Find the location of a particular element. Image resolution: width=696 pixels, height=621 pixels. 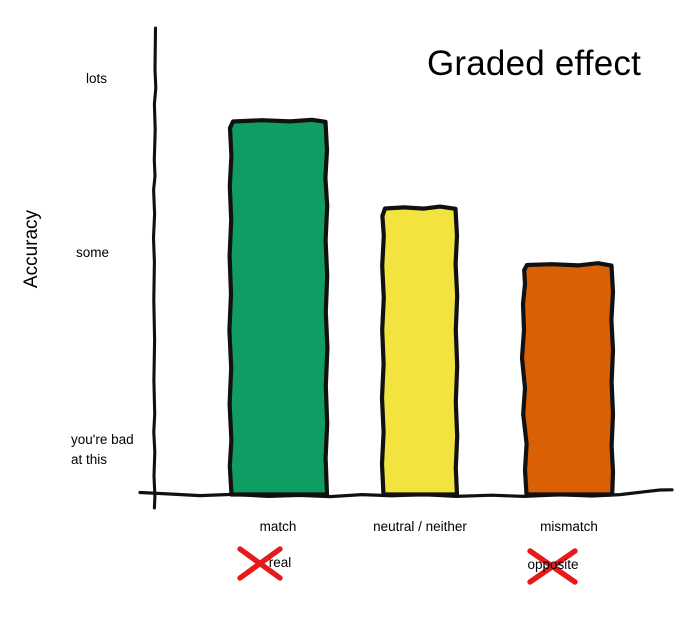

x-axis-line is located at coordinates (406, 493).